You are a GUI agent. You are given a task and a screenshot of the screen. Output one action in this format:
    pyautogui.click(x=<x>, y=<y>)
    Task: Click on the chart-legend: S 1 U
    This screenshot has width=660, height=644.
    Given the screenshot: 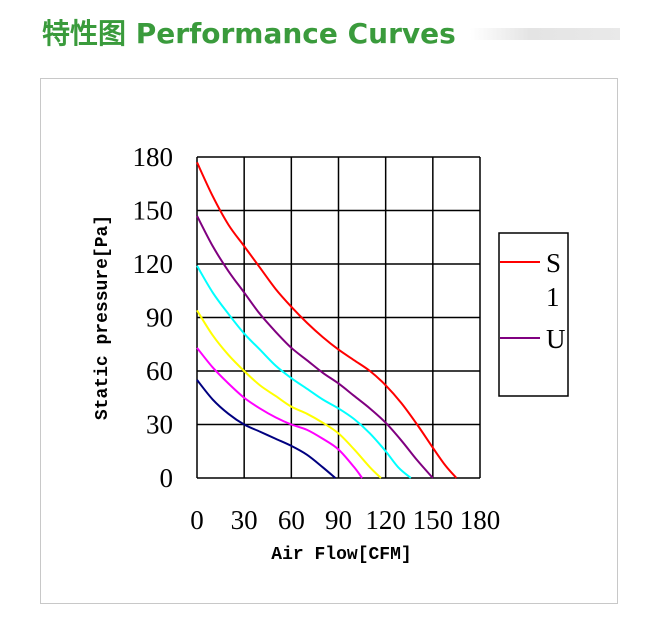 What is the action you would take?
    pyautogui.click(x=533, y=314)
    